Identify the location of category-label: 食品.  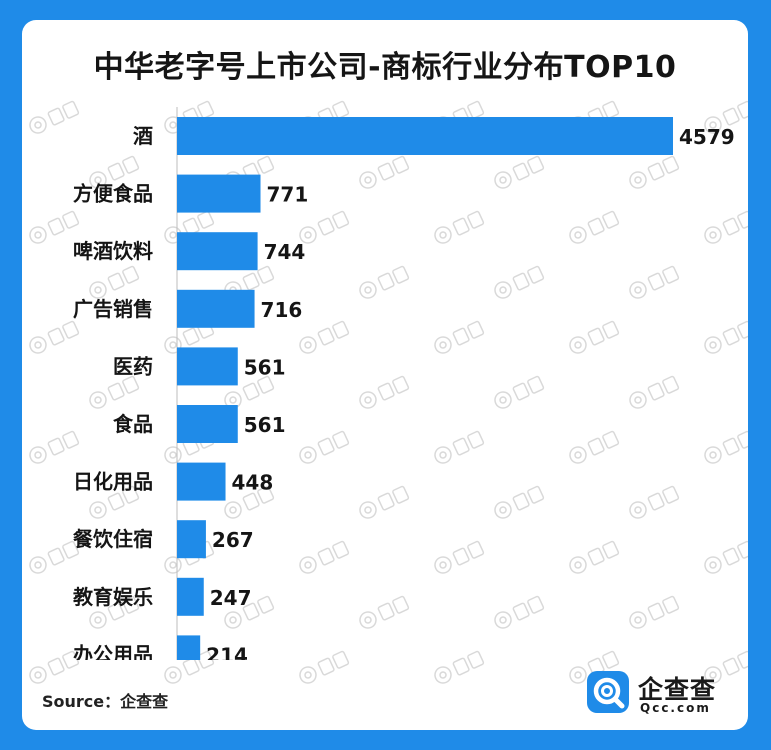
(133, 424).